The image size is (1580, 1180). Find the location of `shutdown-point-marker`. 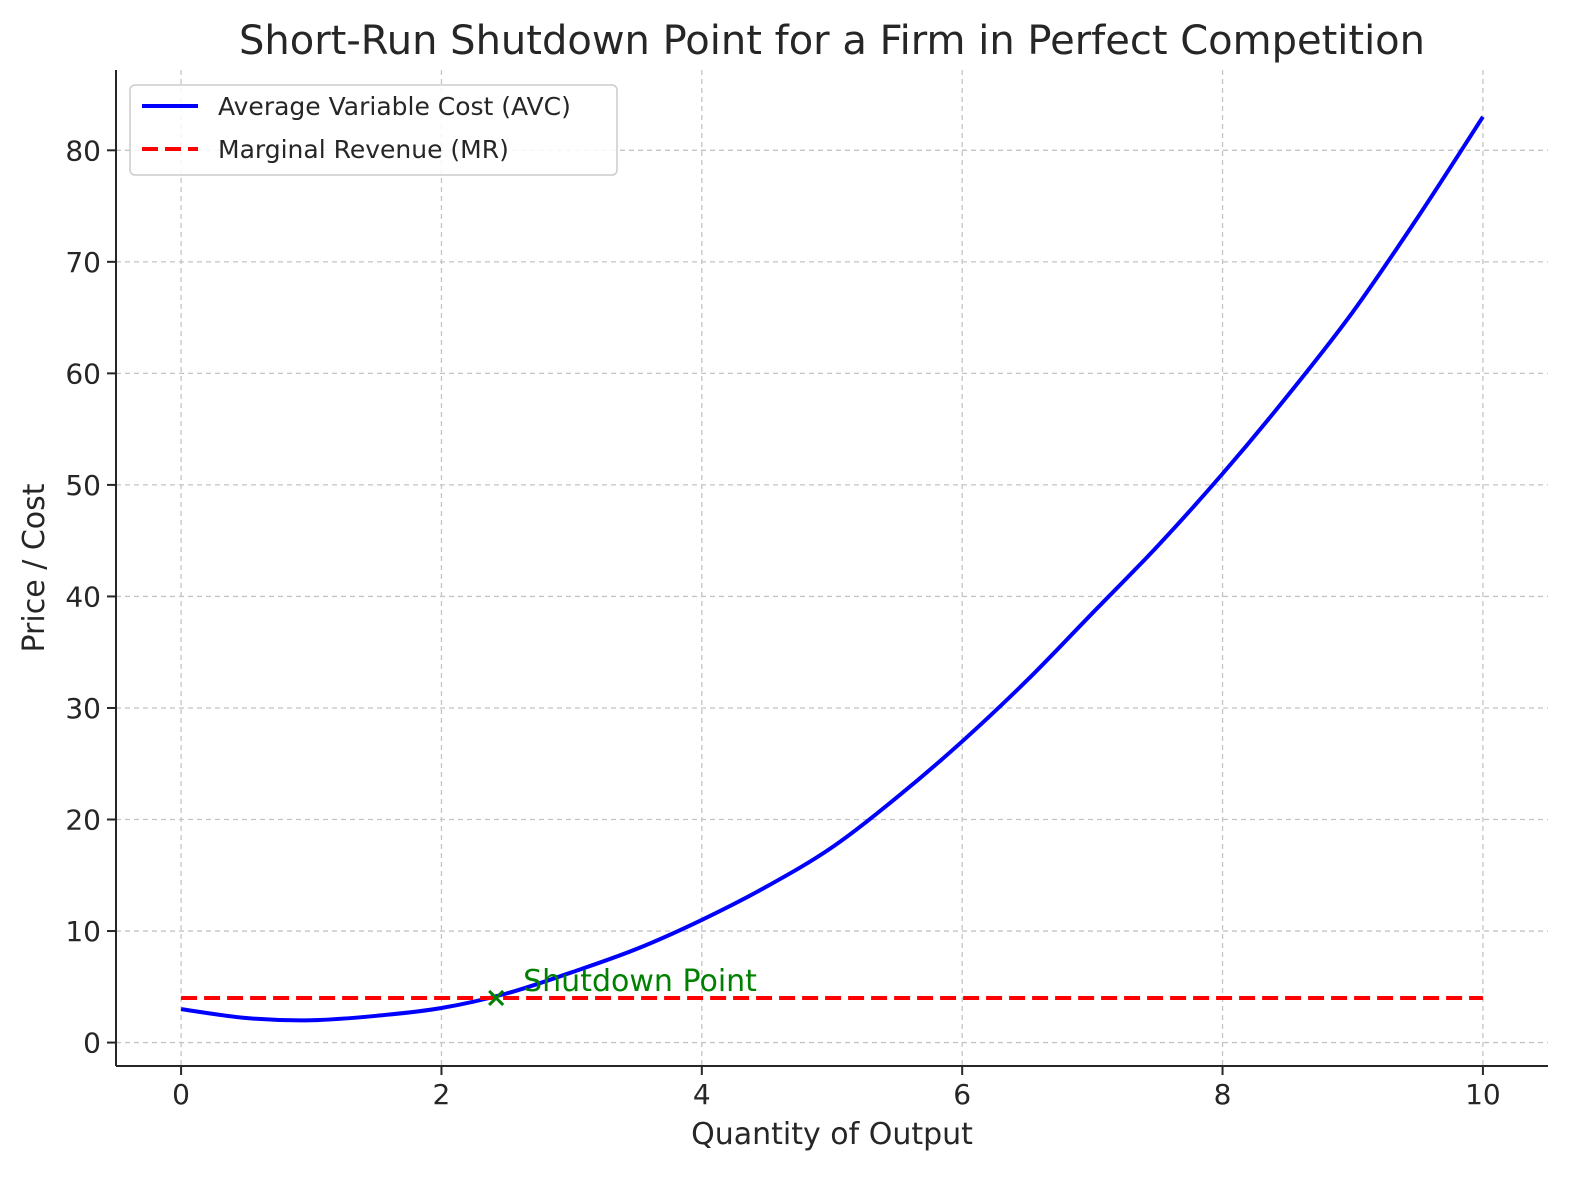

shutdown-point-marker is located at coordinates (496, 998).